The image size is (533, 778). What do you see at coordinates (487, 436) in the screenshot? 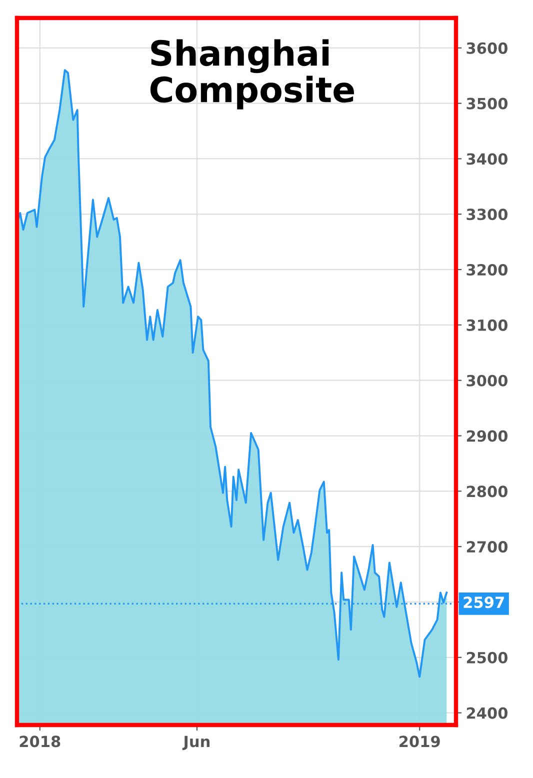
I see `y-tick-label: 2900` at bounding box center [487, 436].